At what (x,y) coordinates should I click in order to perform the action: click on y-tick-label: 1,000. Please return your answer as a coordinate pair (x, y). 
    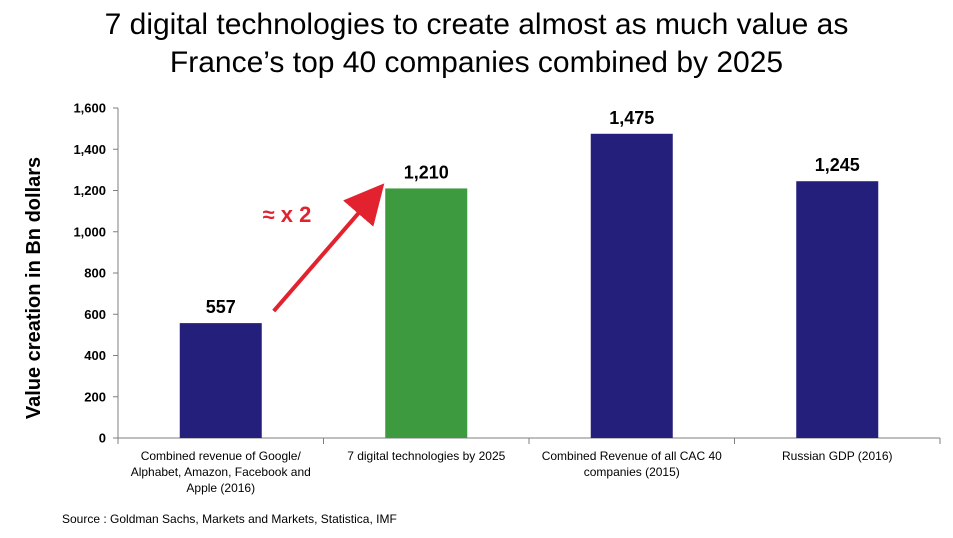
    Looking at the image, I should click on (89, 231).